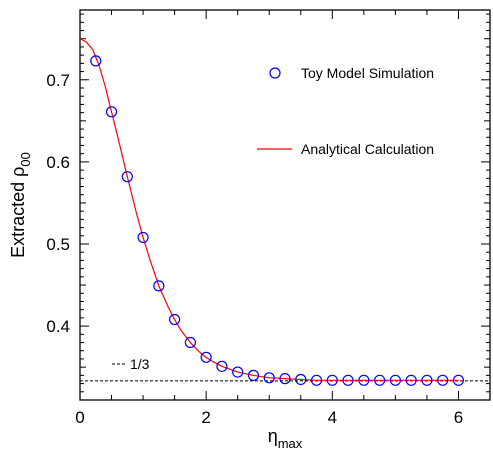  I want to click on x-tick-label: 0, so click(79, 417).